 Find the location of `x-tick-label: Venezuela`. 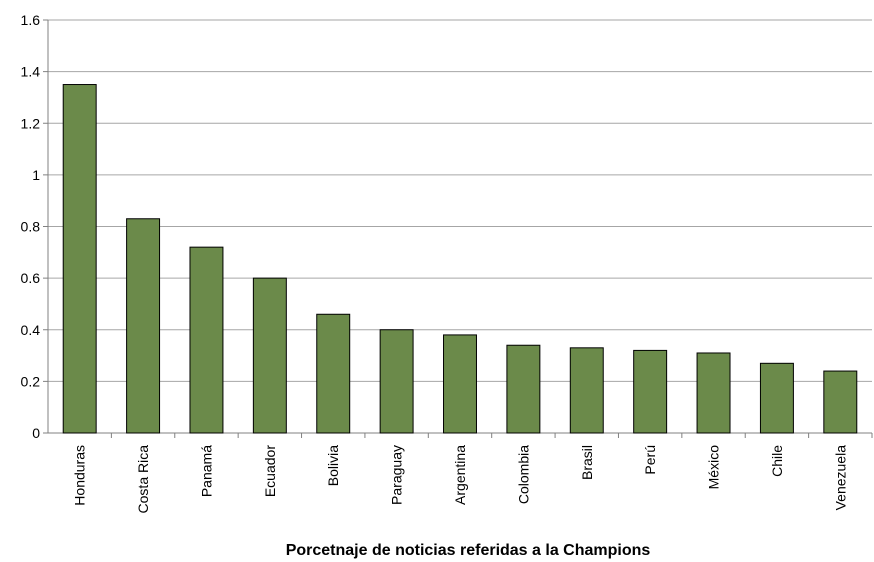

x-tick-label: Venezuela is located at coordinates (840, 478).